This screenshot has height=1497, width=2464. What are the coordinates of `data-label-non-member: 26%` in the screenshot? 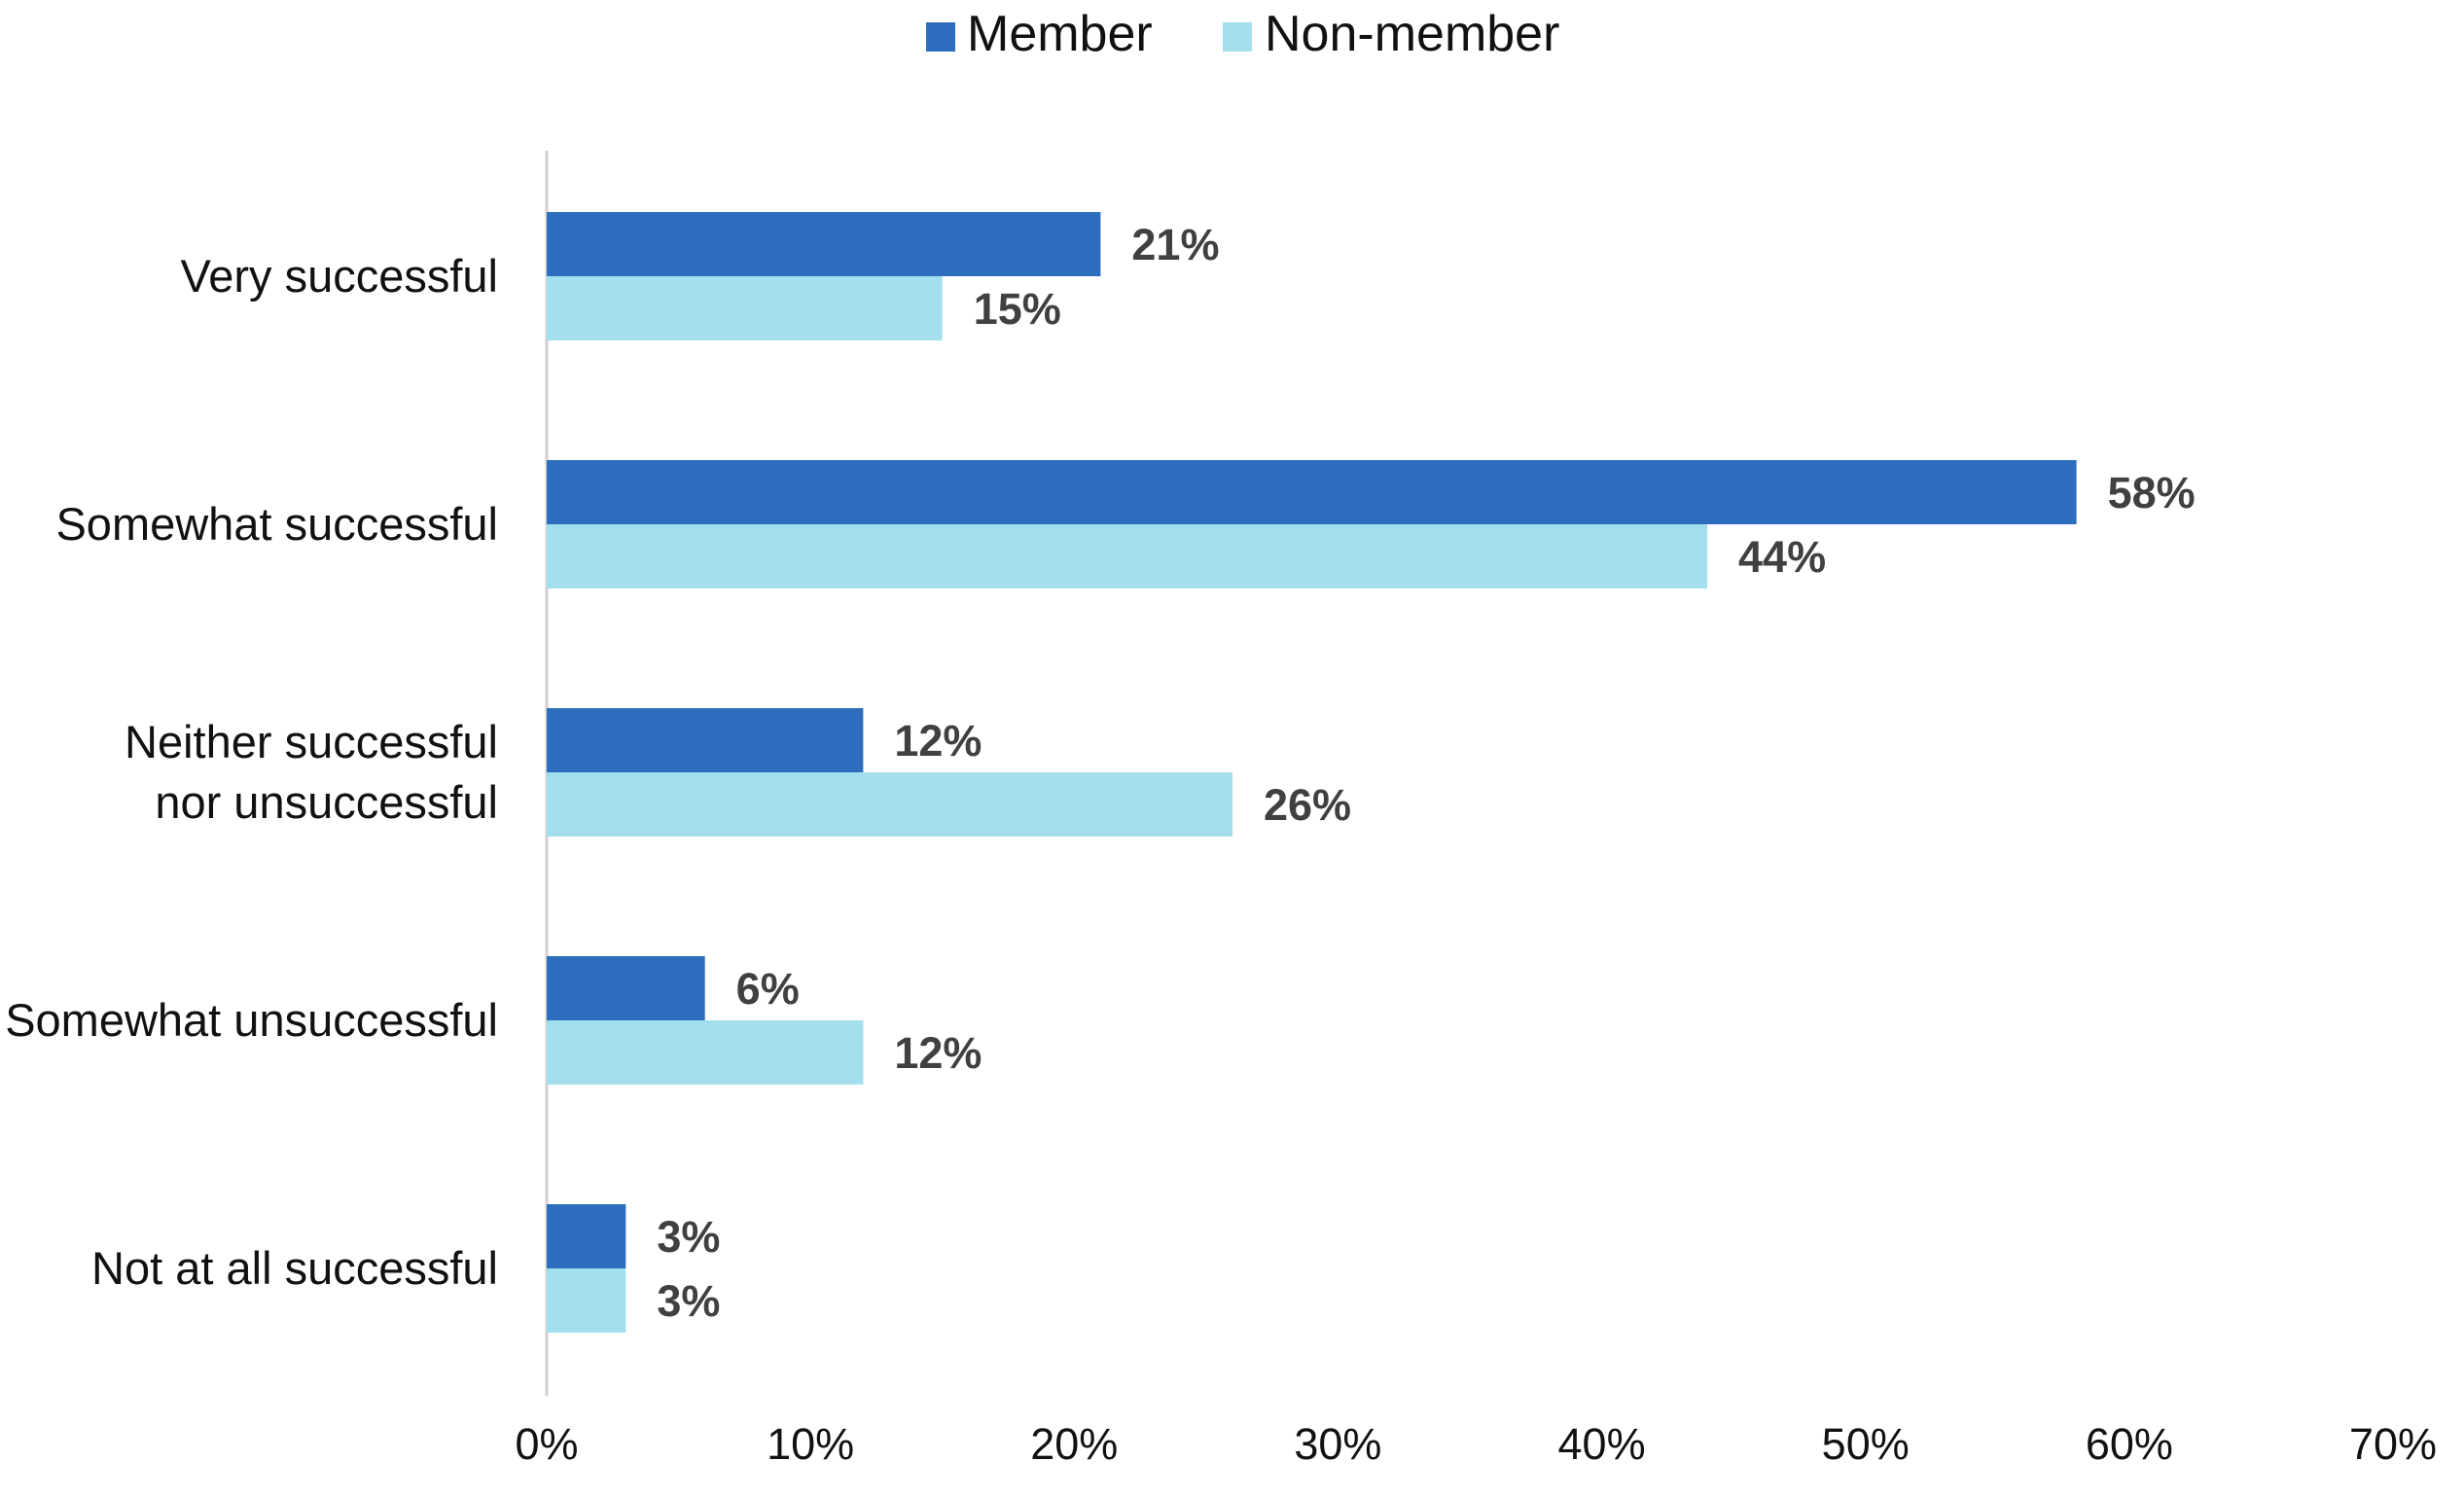 It's located at (1307, 805).